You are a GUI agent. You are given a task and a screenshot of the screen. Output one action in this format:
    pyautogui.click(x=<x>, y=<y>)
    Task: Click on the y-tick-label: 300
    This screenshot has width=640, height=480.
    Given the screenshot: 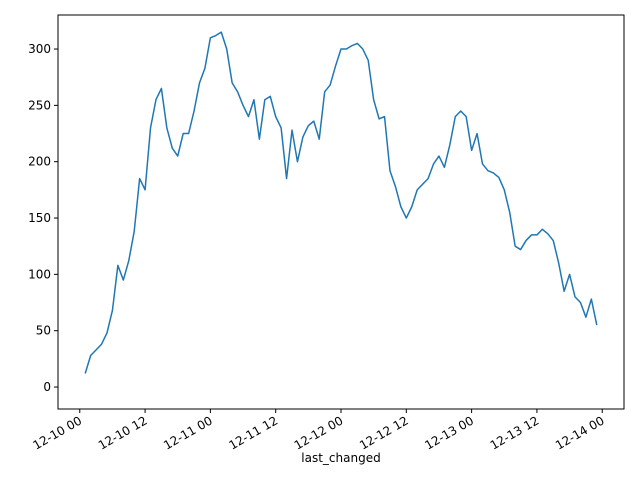 What is the action you would take?
    pyautogui.click(x=39, y=49)
    